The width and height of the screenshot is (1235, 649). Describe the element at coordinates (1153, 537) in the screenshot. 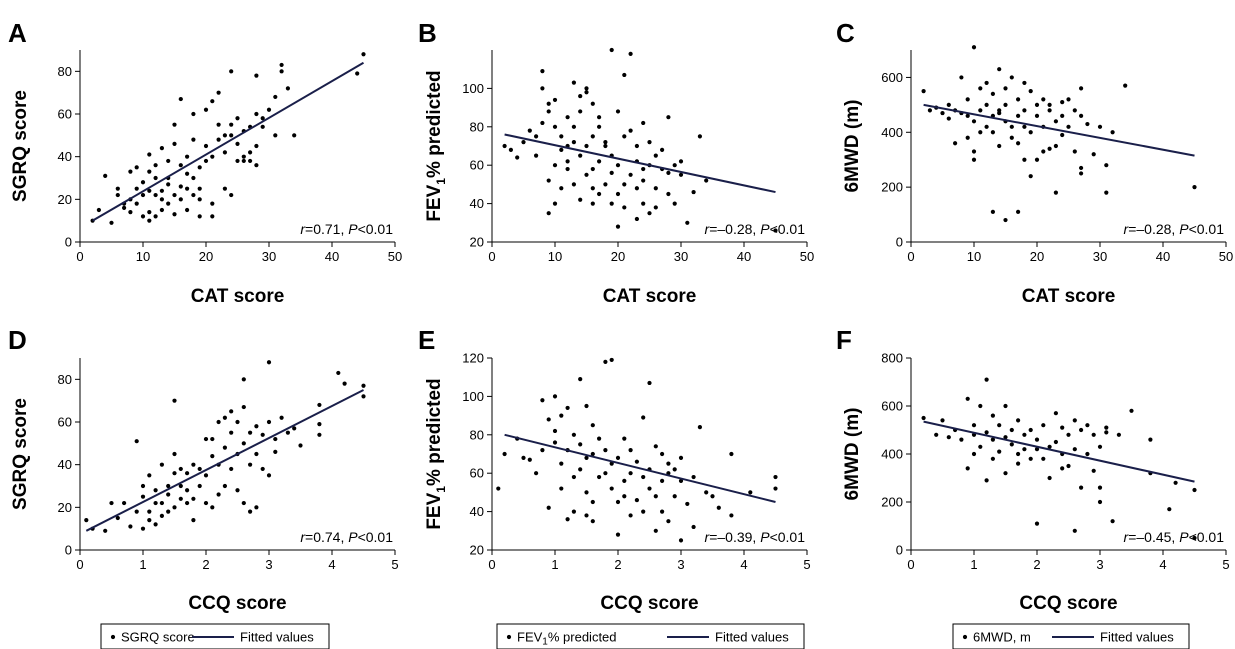

I see `annotation-r-value: =–0.45,` at that location.